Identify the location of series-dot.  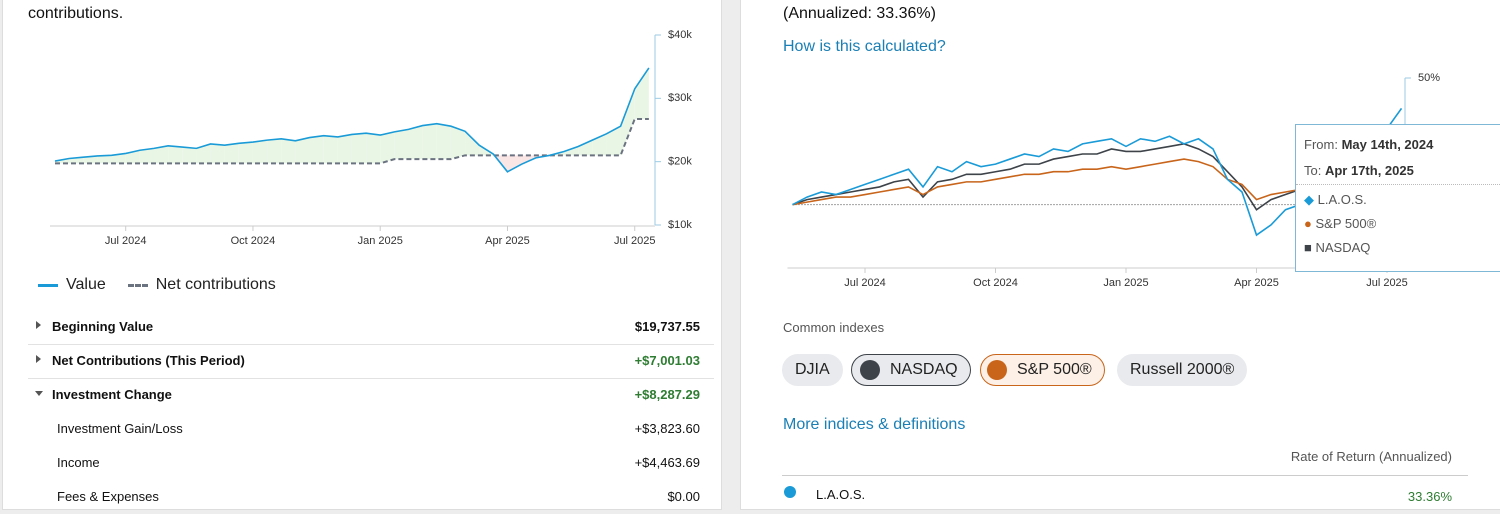
(790, 492).